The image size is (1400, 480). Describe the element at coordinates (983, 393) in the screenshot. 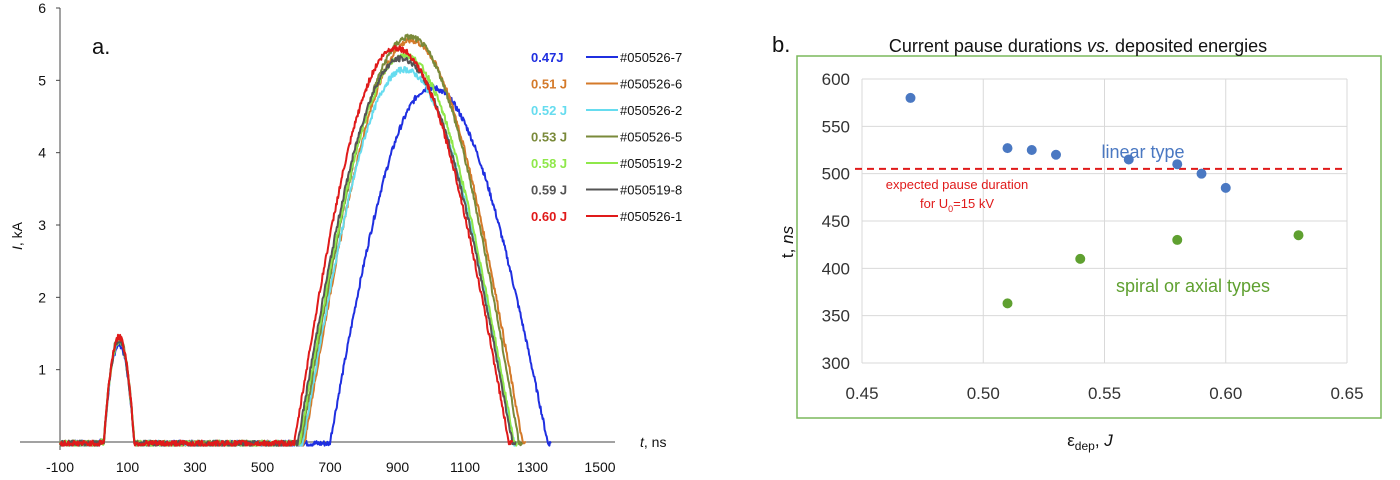

I see `x-tick-label: 0.50` at that location.